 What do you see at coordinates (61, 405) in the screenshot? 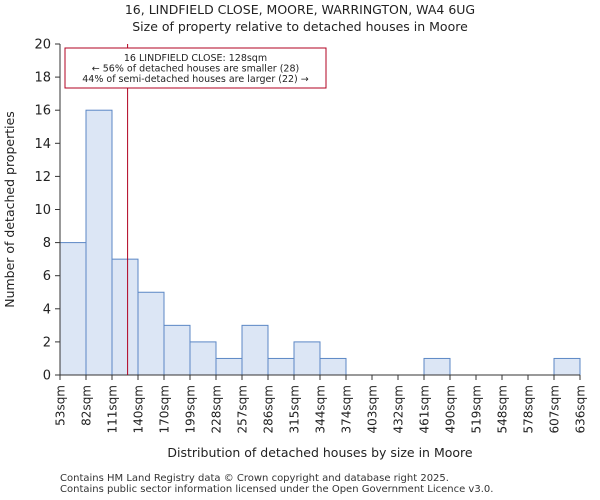
I see `x-tick-label: 53sqm` at bounding box center [61, 405].